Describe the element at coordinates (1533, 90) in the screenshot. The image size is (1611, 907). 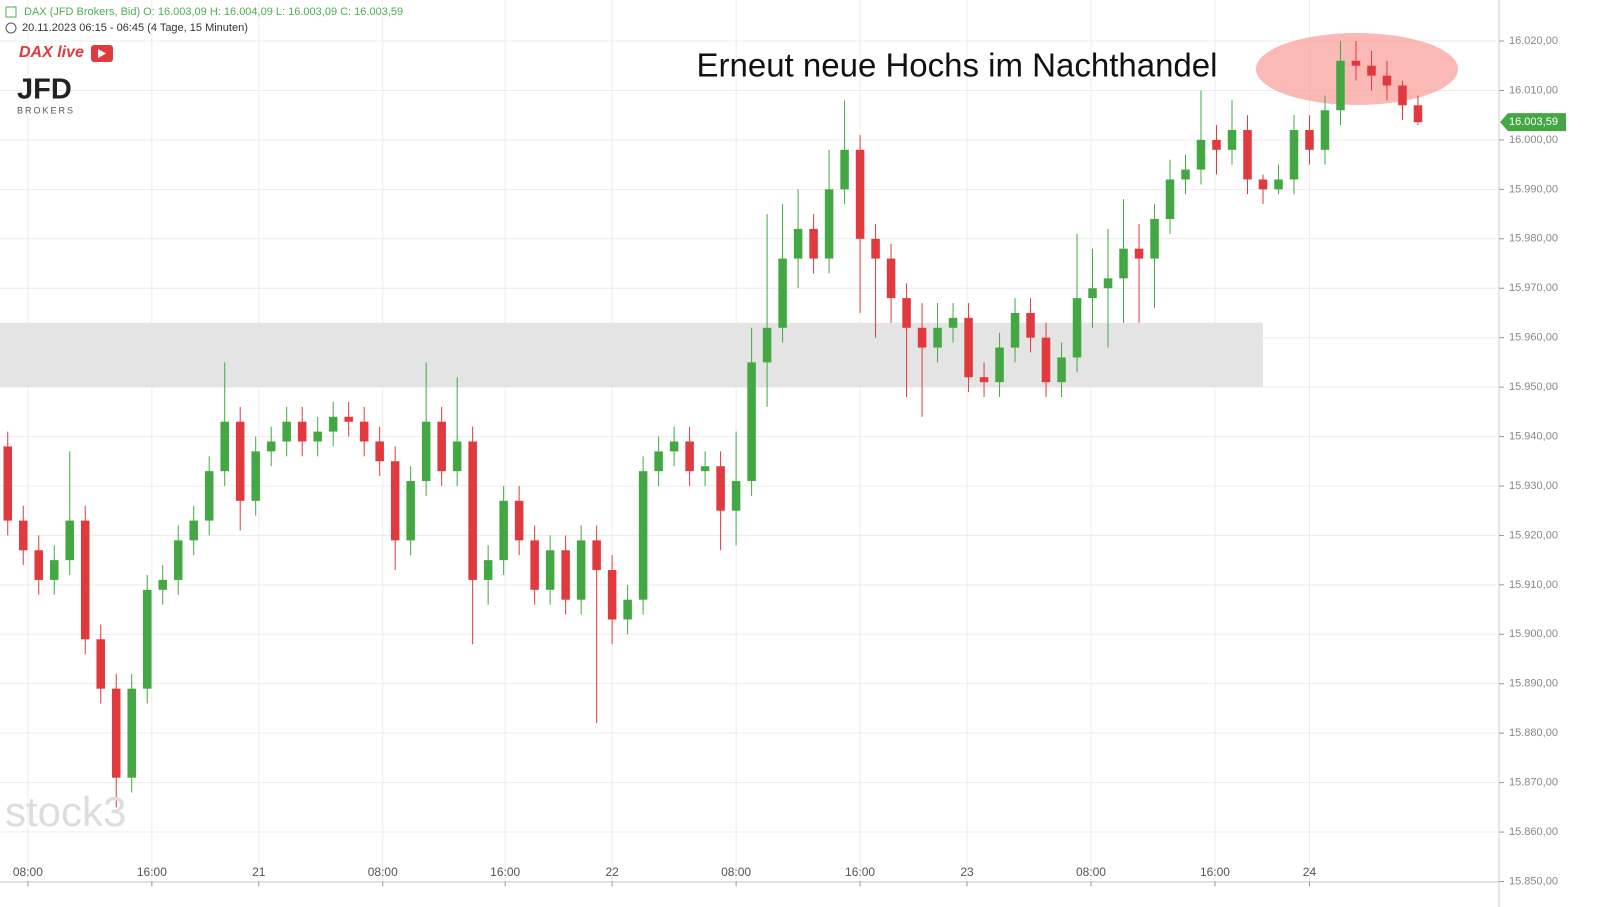
I see `y-tick-label: 16.010,00` at that location.